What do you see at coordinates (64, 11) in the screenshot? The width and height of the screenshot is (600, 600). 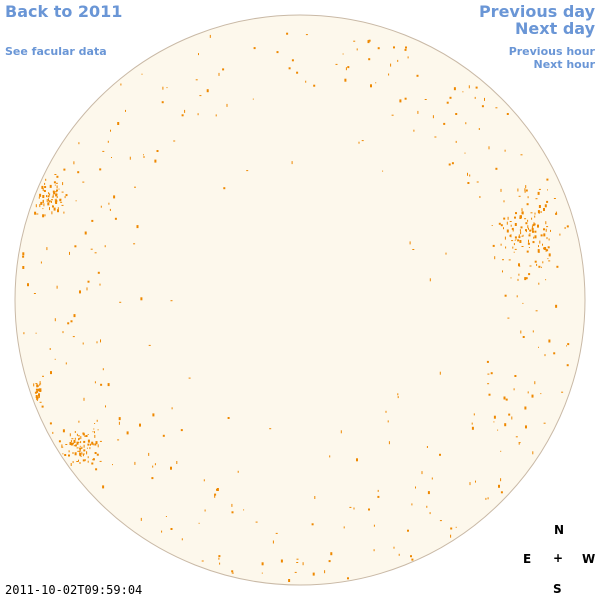 I see `back-to-year-link: Back to 2011` at bounding box center [64, 11].